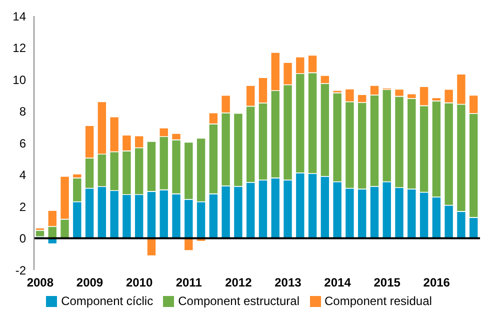  I want to click on y-tick-label: 8, so click(22, 111).